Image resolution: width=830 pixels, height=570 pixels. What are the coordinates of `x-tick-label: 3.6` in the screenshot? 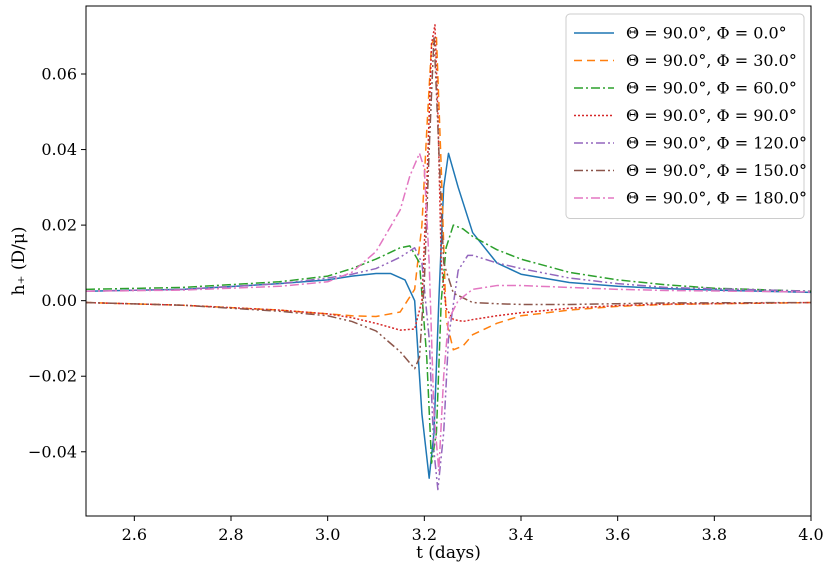 It's located at (617, 534).